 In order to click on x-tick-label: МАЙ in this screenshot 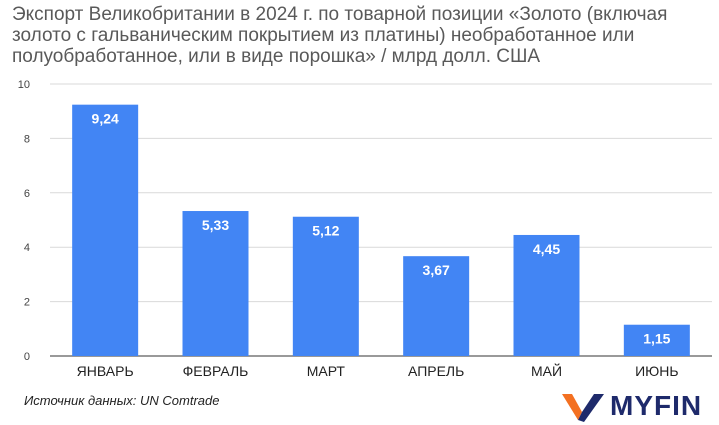, I will do `click(546, 370)`.